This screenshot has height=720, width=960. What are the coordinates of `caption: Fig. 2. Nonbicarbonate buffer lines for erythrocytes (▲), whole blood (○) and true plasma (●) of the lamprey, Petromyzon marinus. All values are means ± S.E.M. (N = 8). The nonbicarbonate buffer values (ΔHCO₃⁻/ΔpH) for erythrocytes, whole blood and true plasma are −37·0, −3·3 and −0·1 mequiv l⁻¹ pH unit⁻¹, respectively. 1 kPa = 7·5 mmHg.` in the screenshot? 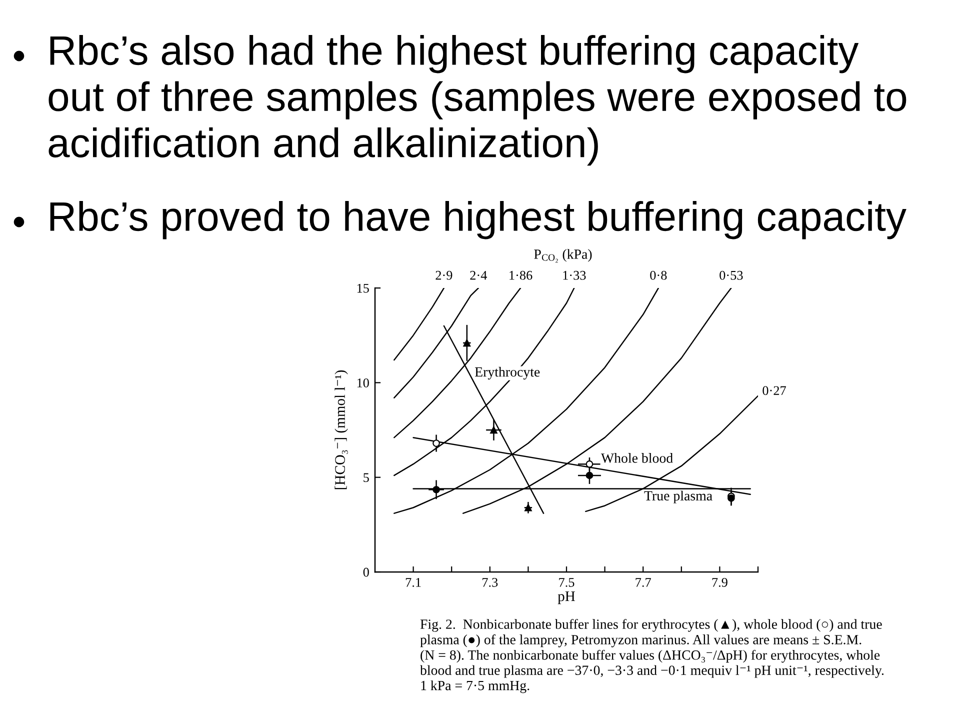 It's located at (652, 656).